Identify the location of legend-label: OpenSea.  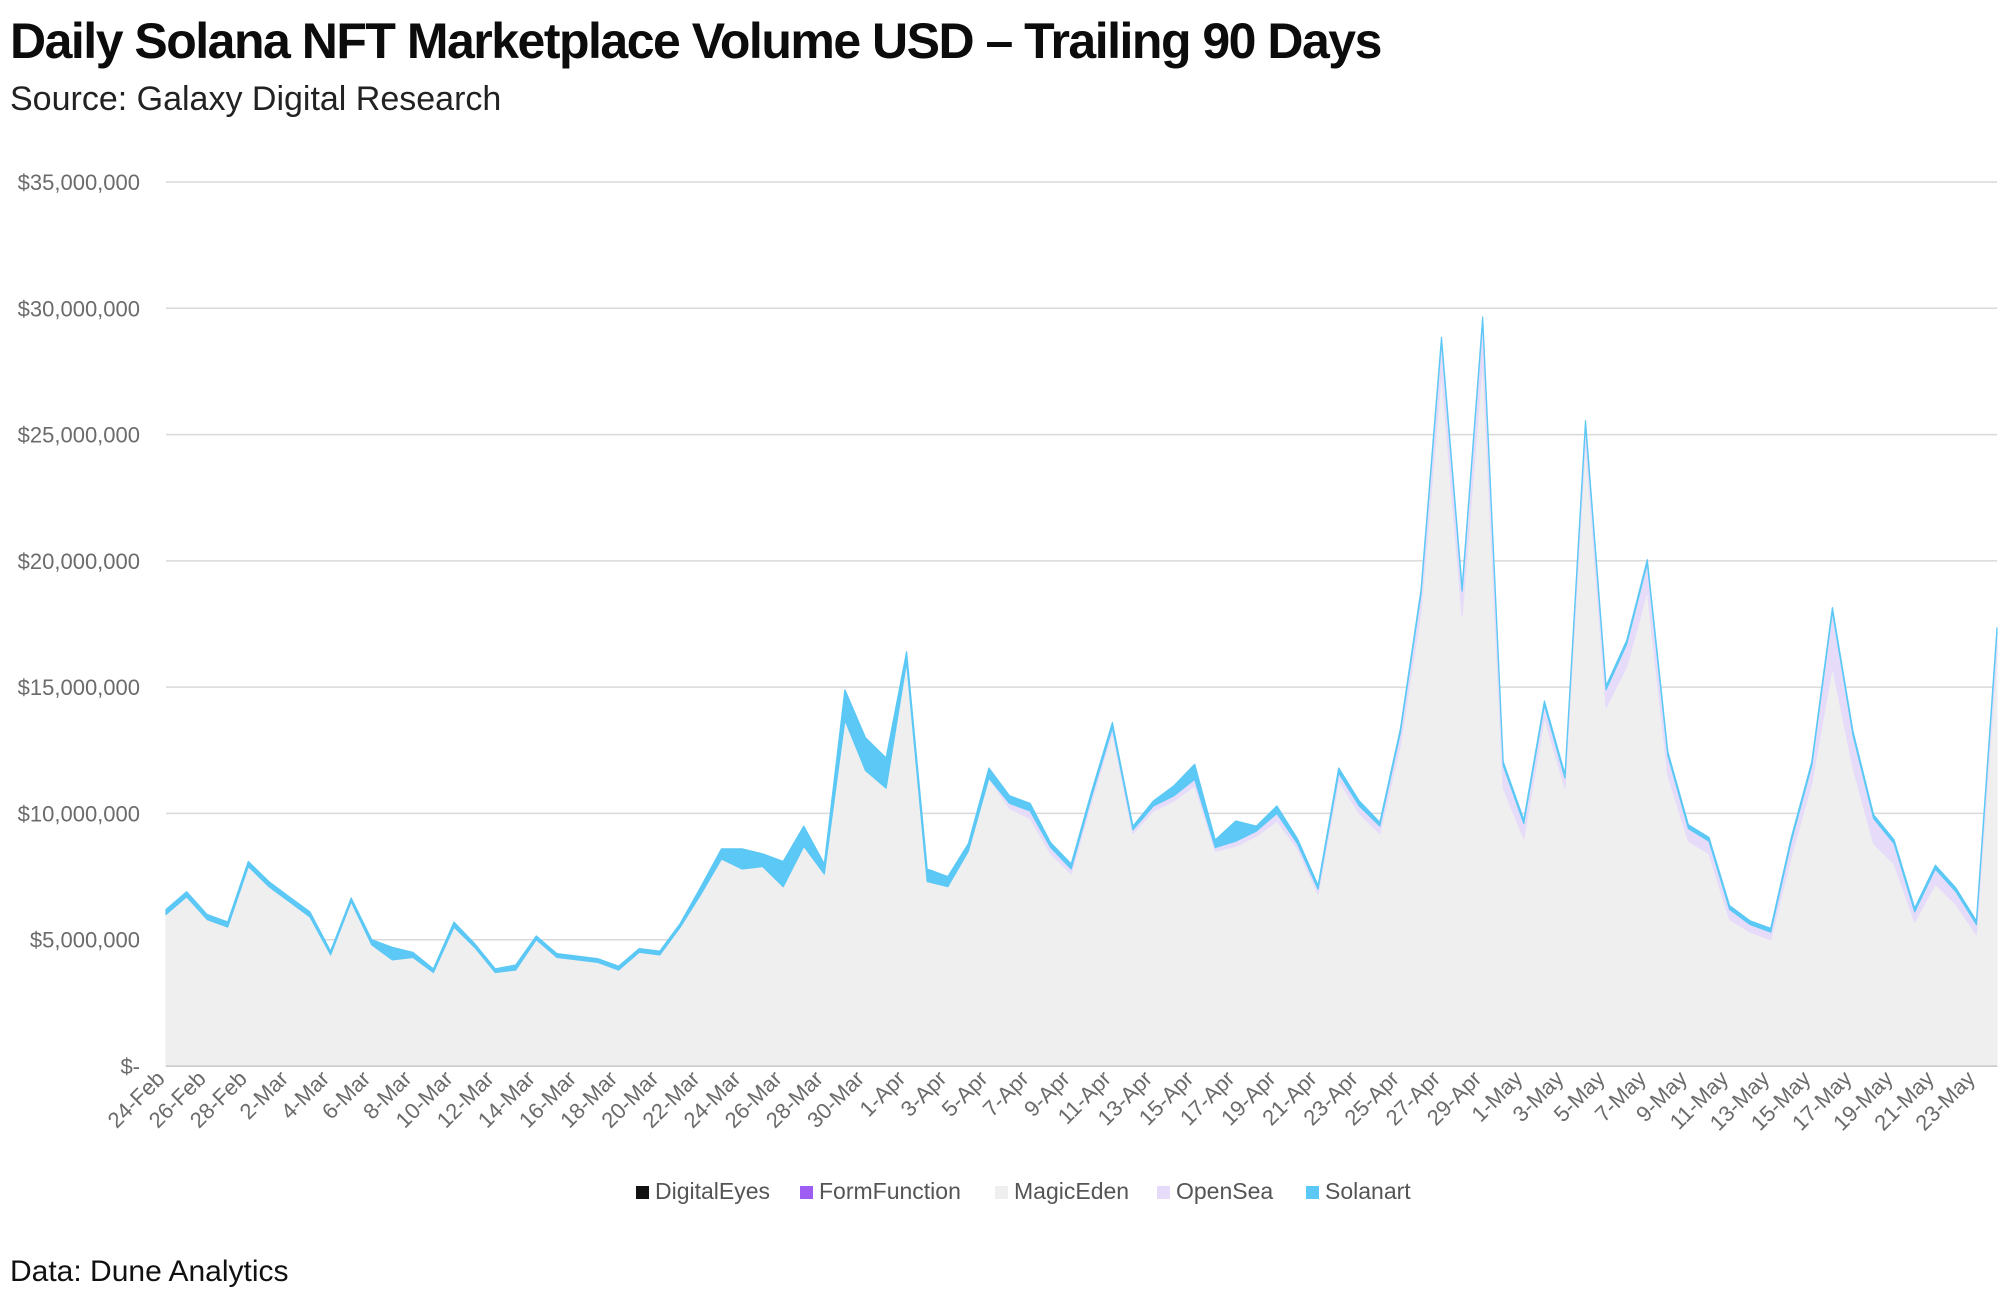
(1224, 1191).